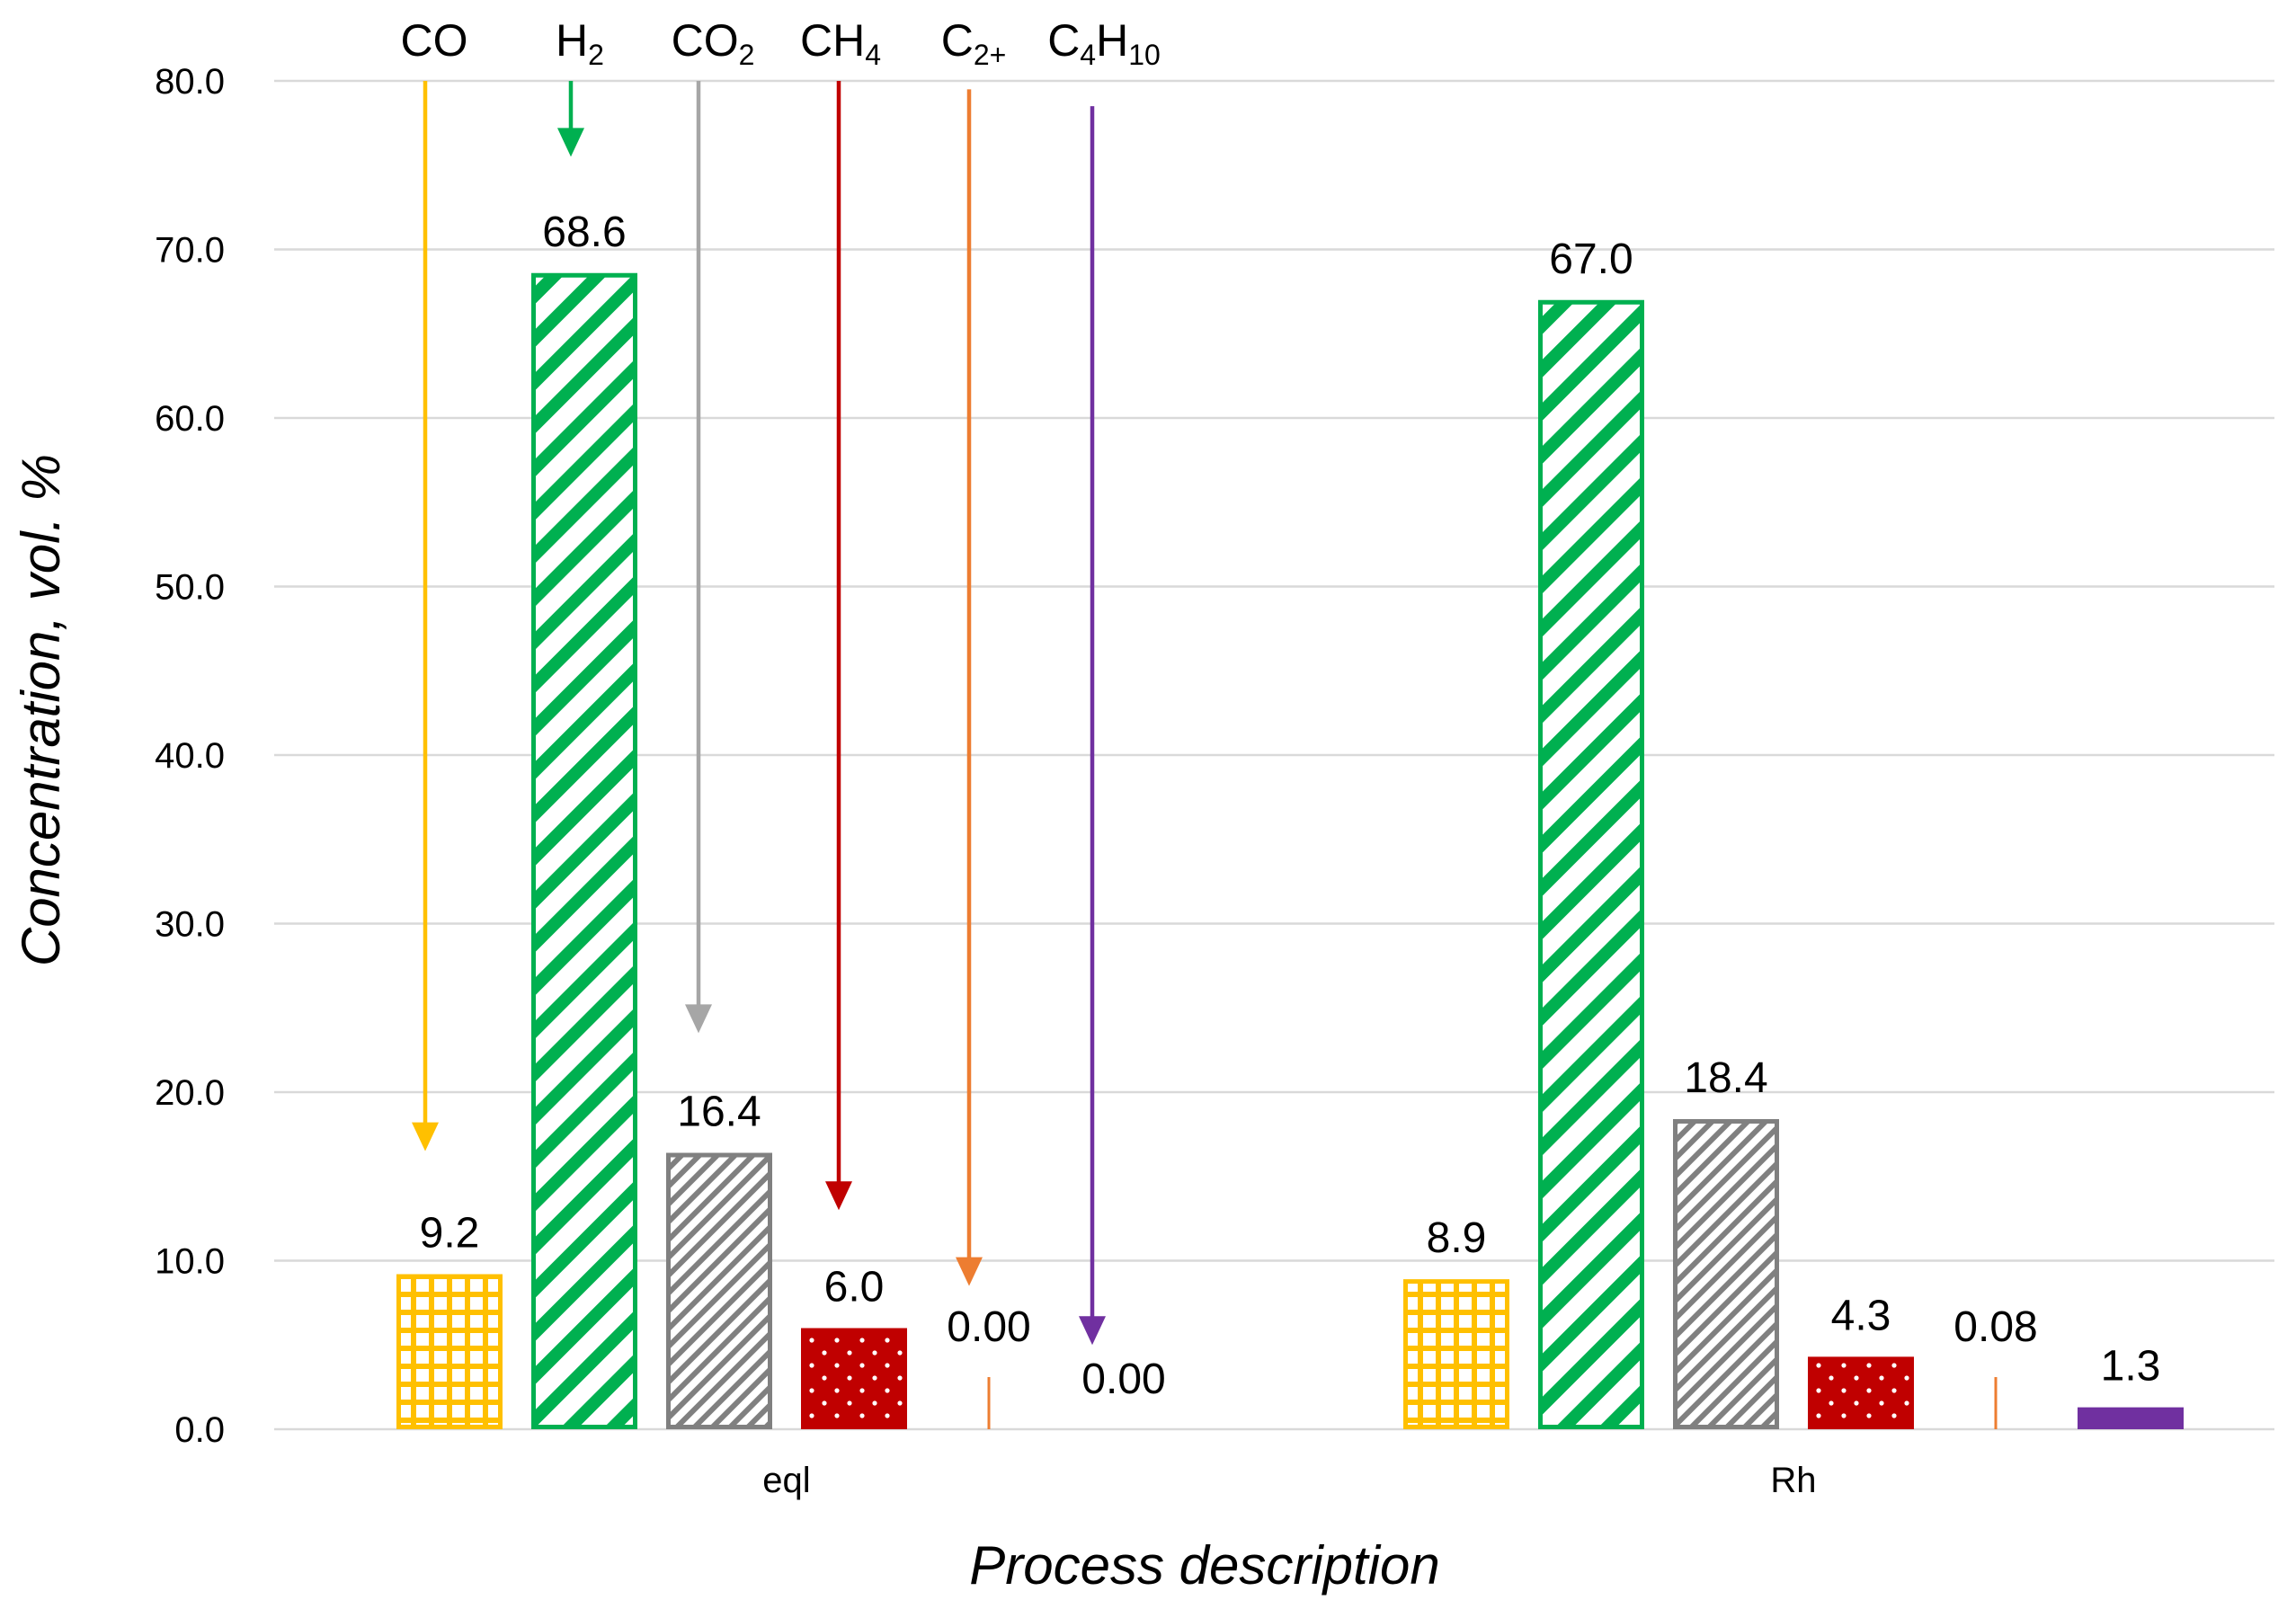 The width and height of the screenshot is (2296, 1609). I want to click on arrow-CO, so click(425, 616).